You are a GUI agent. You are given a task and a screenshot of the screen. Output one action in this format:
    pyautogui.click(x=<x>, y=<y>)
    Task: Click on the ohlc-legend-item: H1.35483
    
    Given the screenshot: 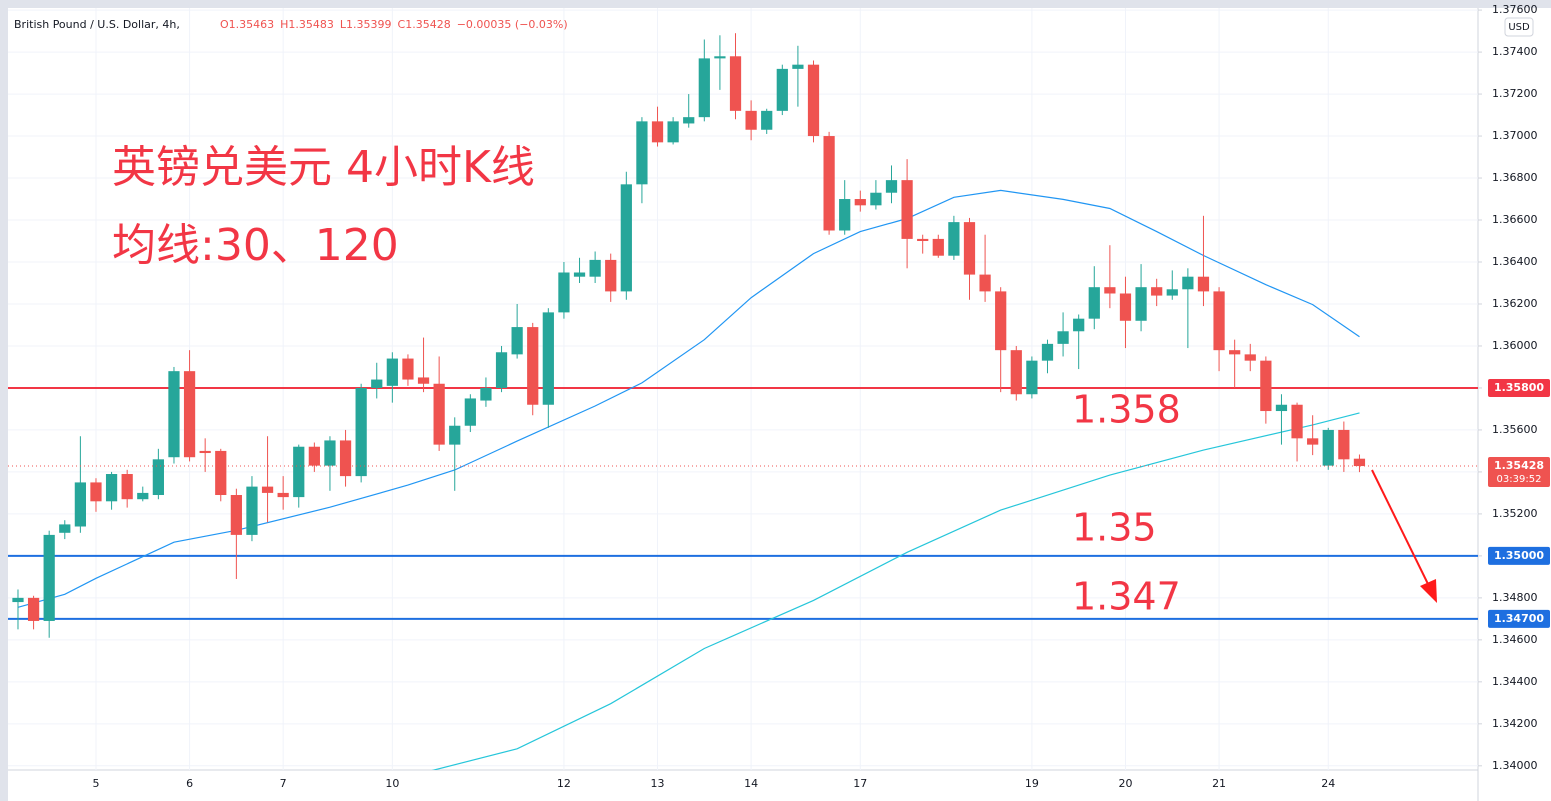 What is the action you would take?
    pyautogui.click(x=307, y=24)
    